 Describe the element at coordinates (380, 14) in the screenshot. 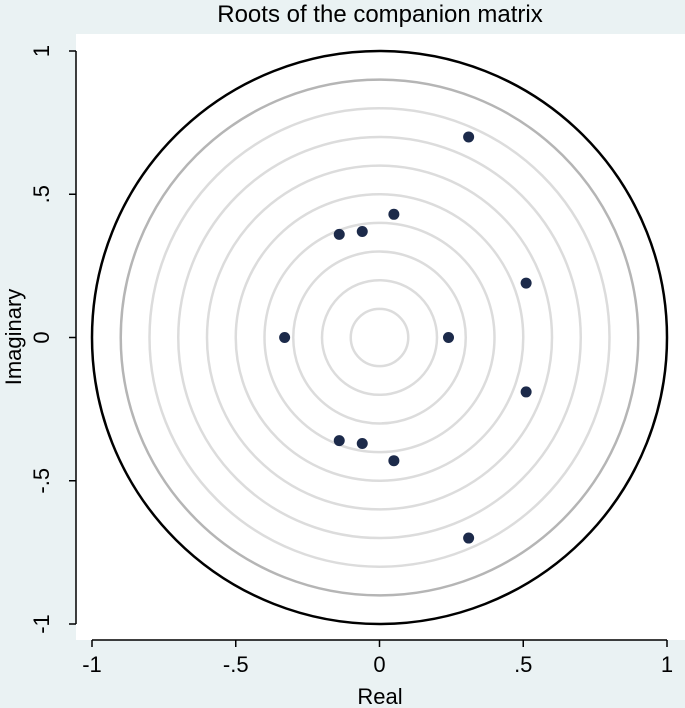

I see `chart-title: Roots of the companion matrix` at that location.